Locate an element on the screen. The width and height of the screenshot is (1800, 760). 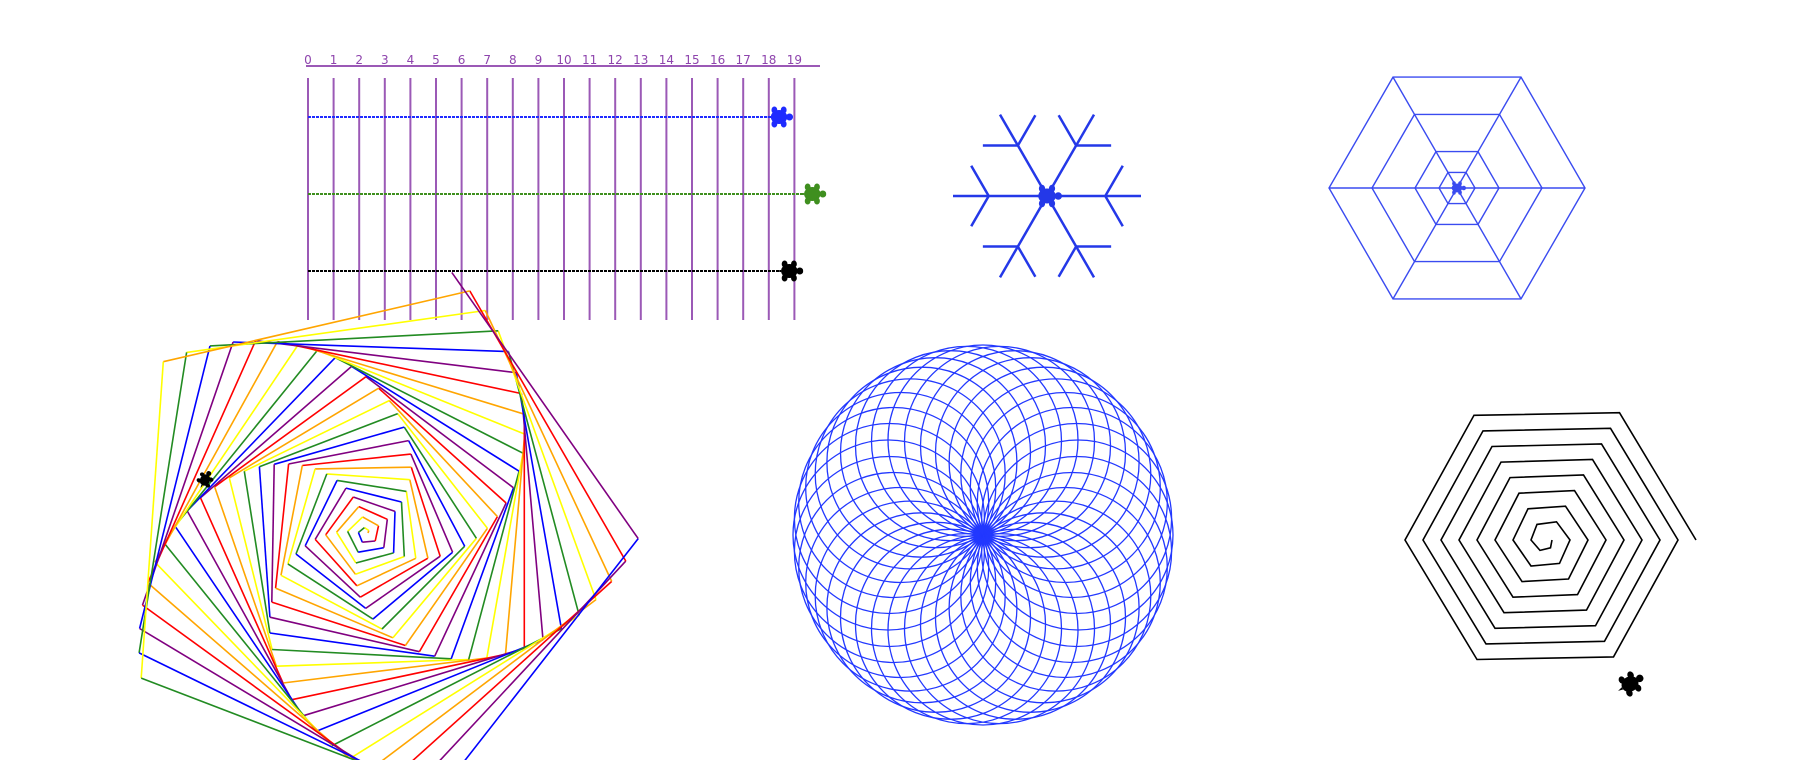
race-tick-label: 18 is located at coordinates (768, 60).